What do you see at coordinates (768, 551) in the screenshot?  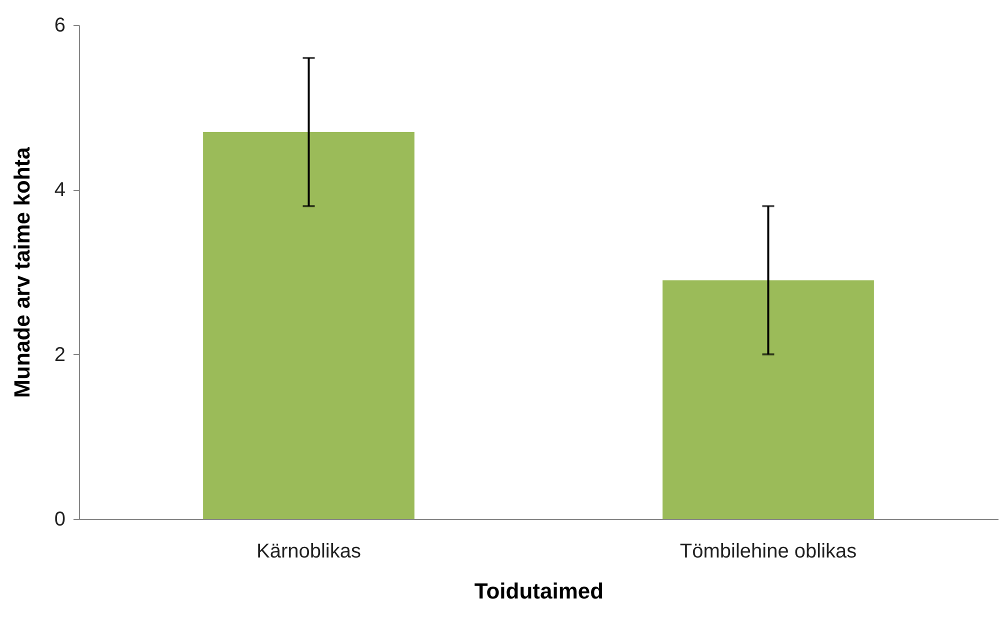 I see `x-tick-label: Tömbilehine oblikas` at bounding box center [768, 551].